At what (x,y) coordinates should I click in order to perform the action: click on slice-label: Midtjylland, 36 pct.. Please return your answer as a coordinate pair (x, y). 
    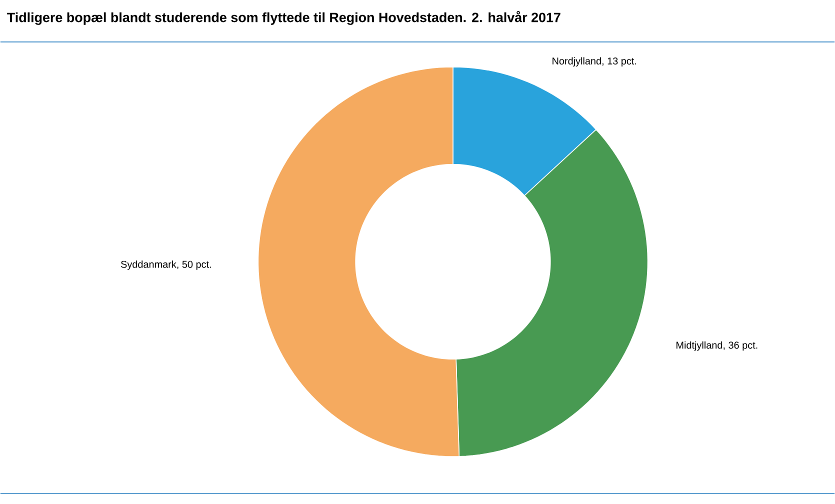
    Looking at the image, I should click on (717, 346).